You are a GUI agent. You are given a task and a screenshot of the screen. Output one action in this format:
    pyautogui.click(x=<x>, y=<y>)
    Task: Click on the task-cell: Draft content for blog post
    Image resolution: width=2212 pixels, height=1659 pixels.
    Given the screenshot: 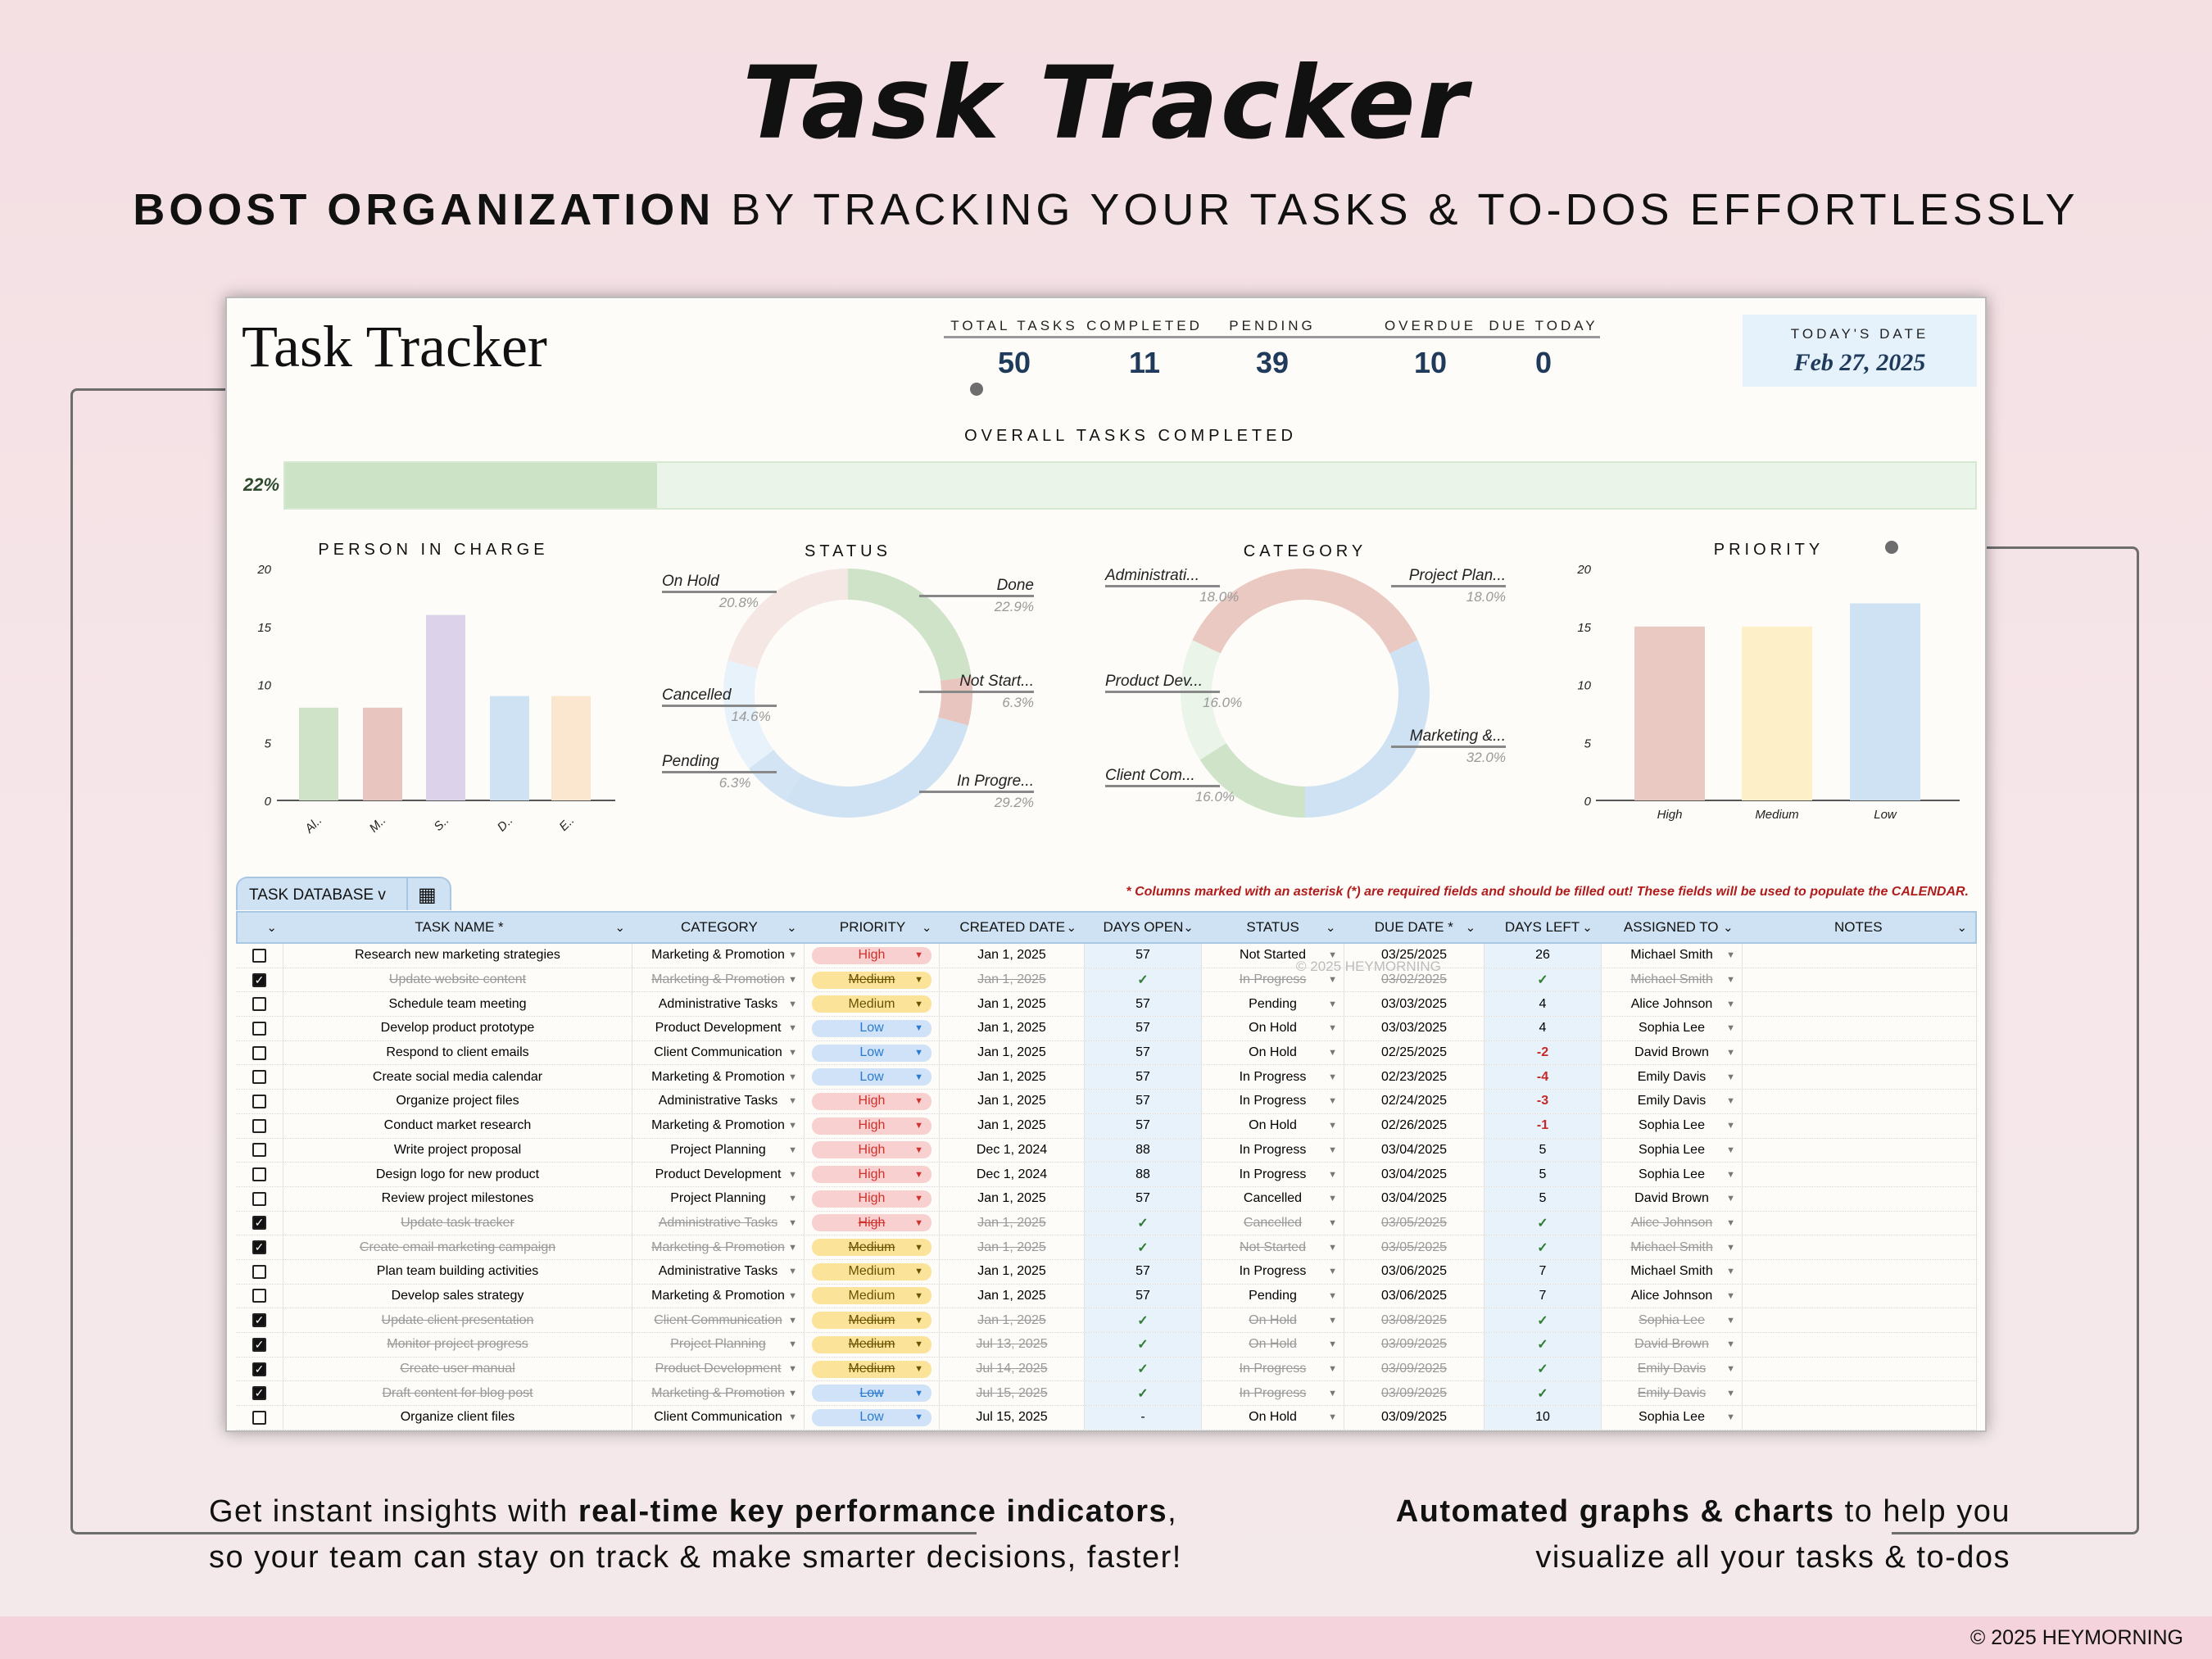 What is the action you would take?
    pyautogui.click(x=457, y=1393)
    